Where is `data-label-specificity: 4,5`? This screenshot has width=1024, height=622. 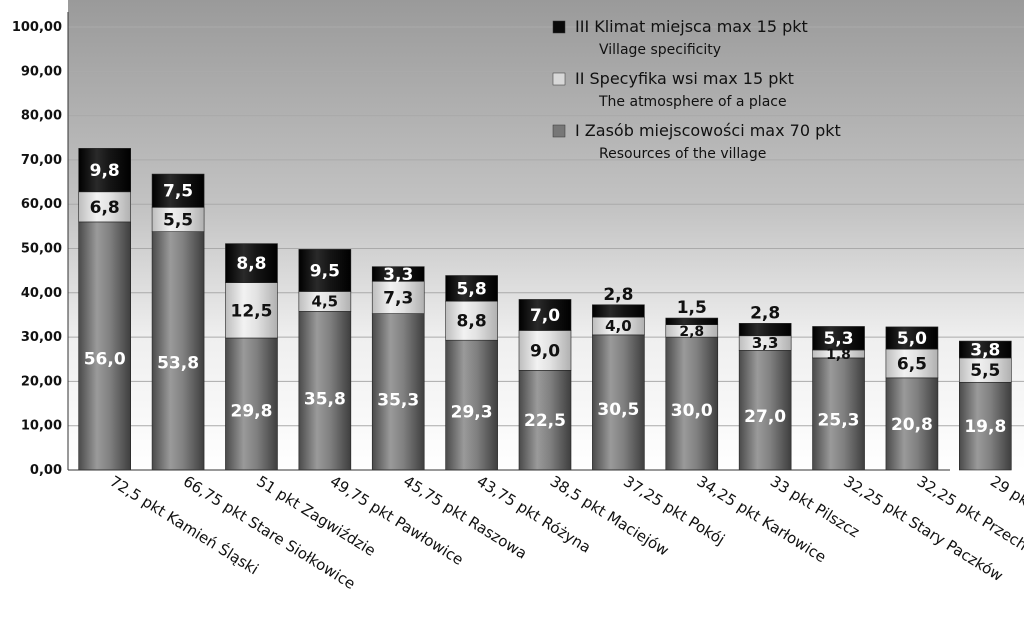
data-label-specificity: 4,5 is located at coordinates (325, 301).